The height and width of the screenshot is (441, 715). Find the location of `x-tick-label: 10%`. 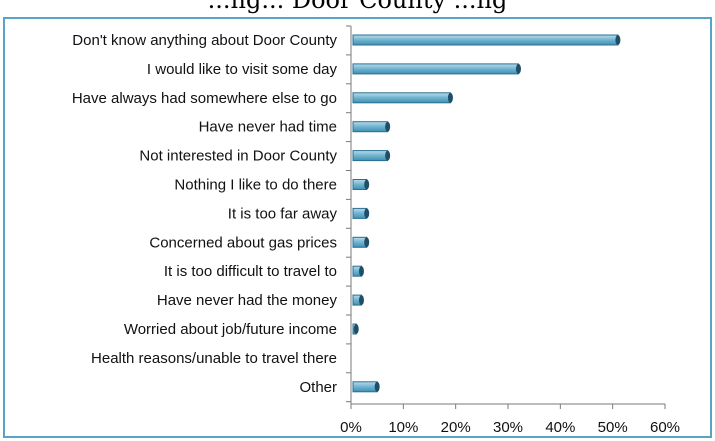

x-tick-label: 10% is located at coordinates (403, 427).